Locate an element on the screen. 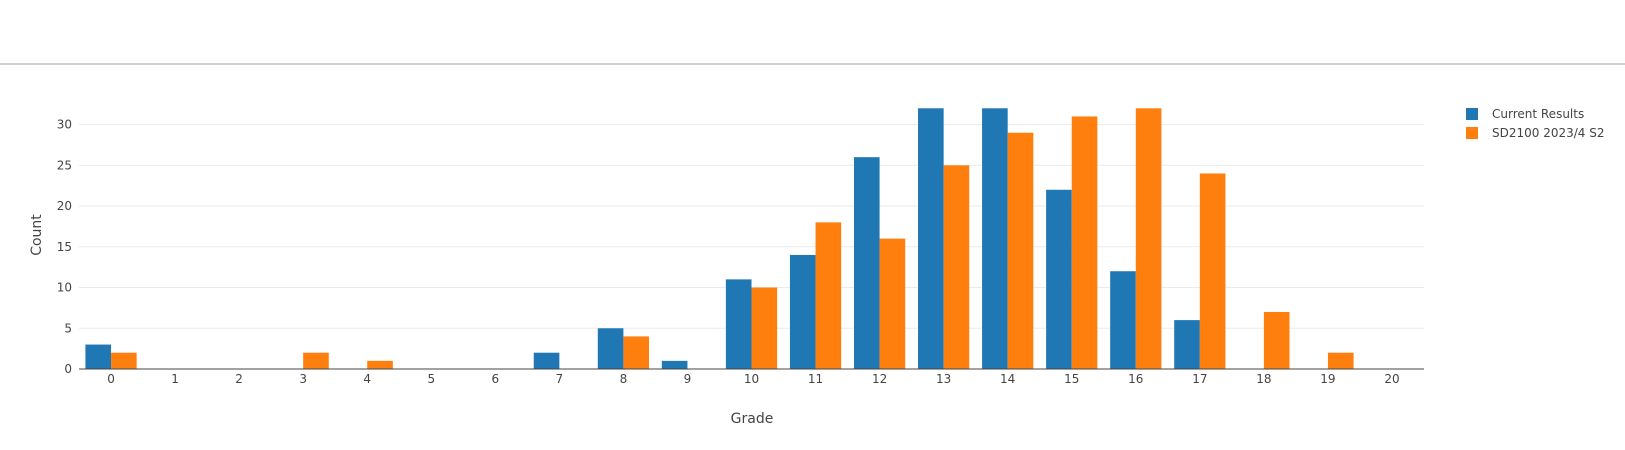 The image size is (1625, 450). y-tick-label: 0 is located at coordinates (68, 369).